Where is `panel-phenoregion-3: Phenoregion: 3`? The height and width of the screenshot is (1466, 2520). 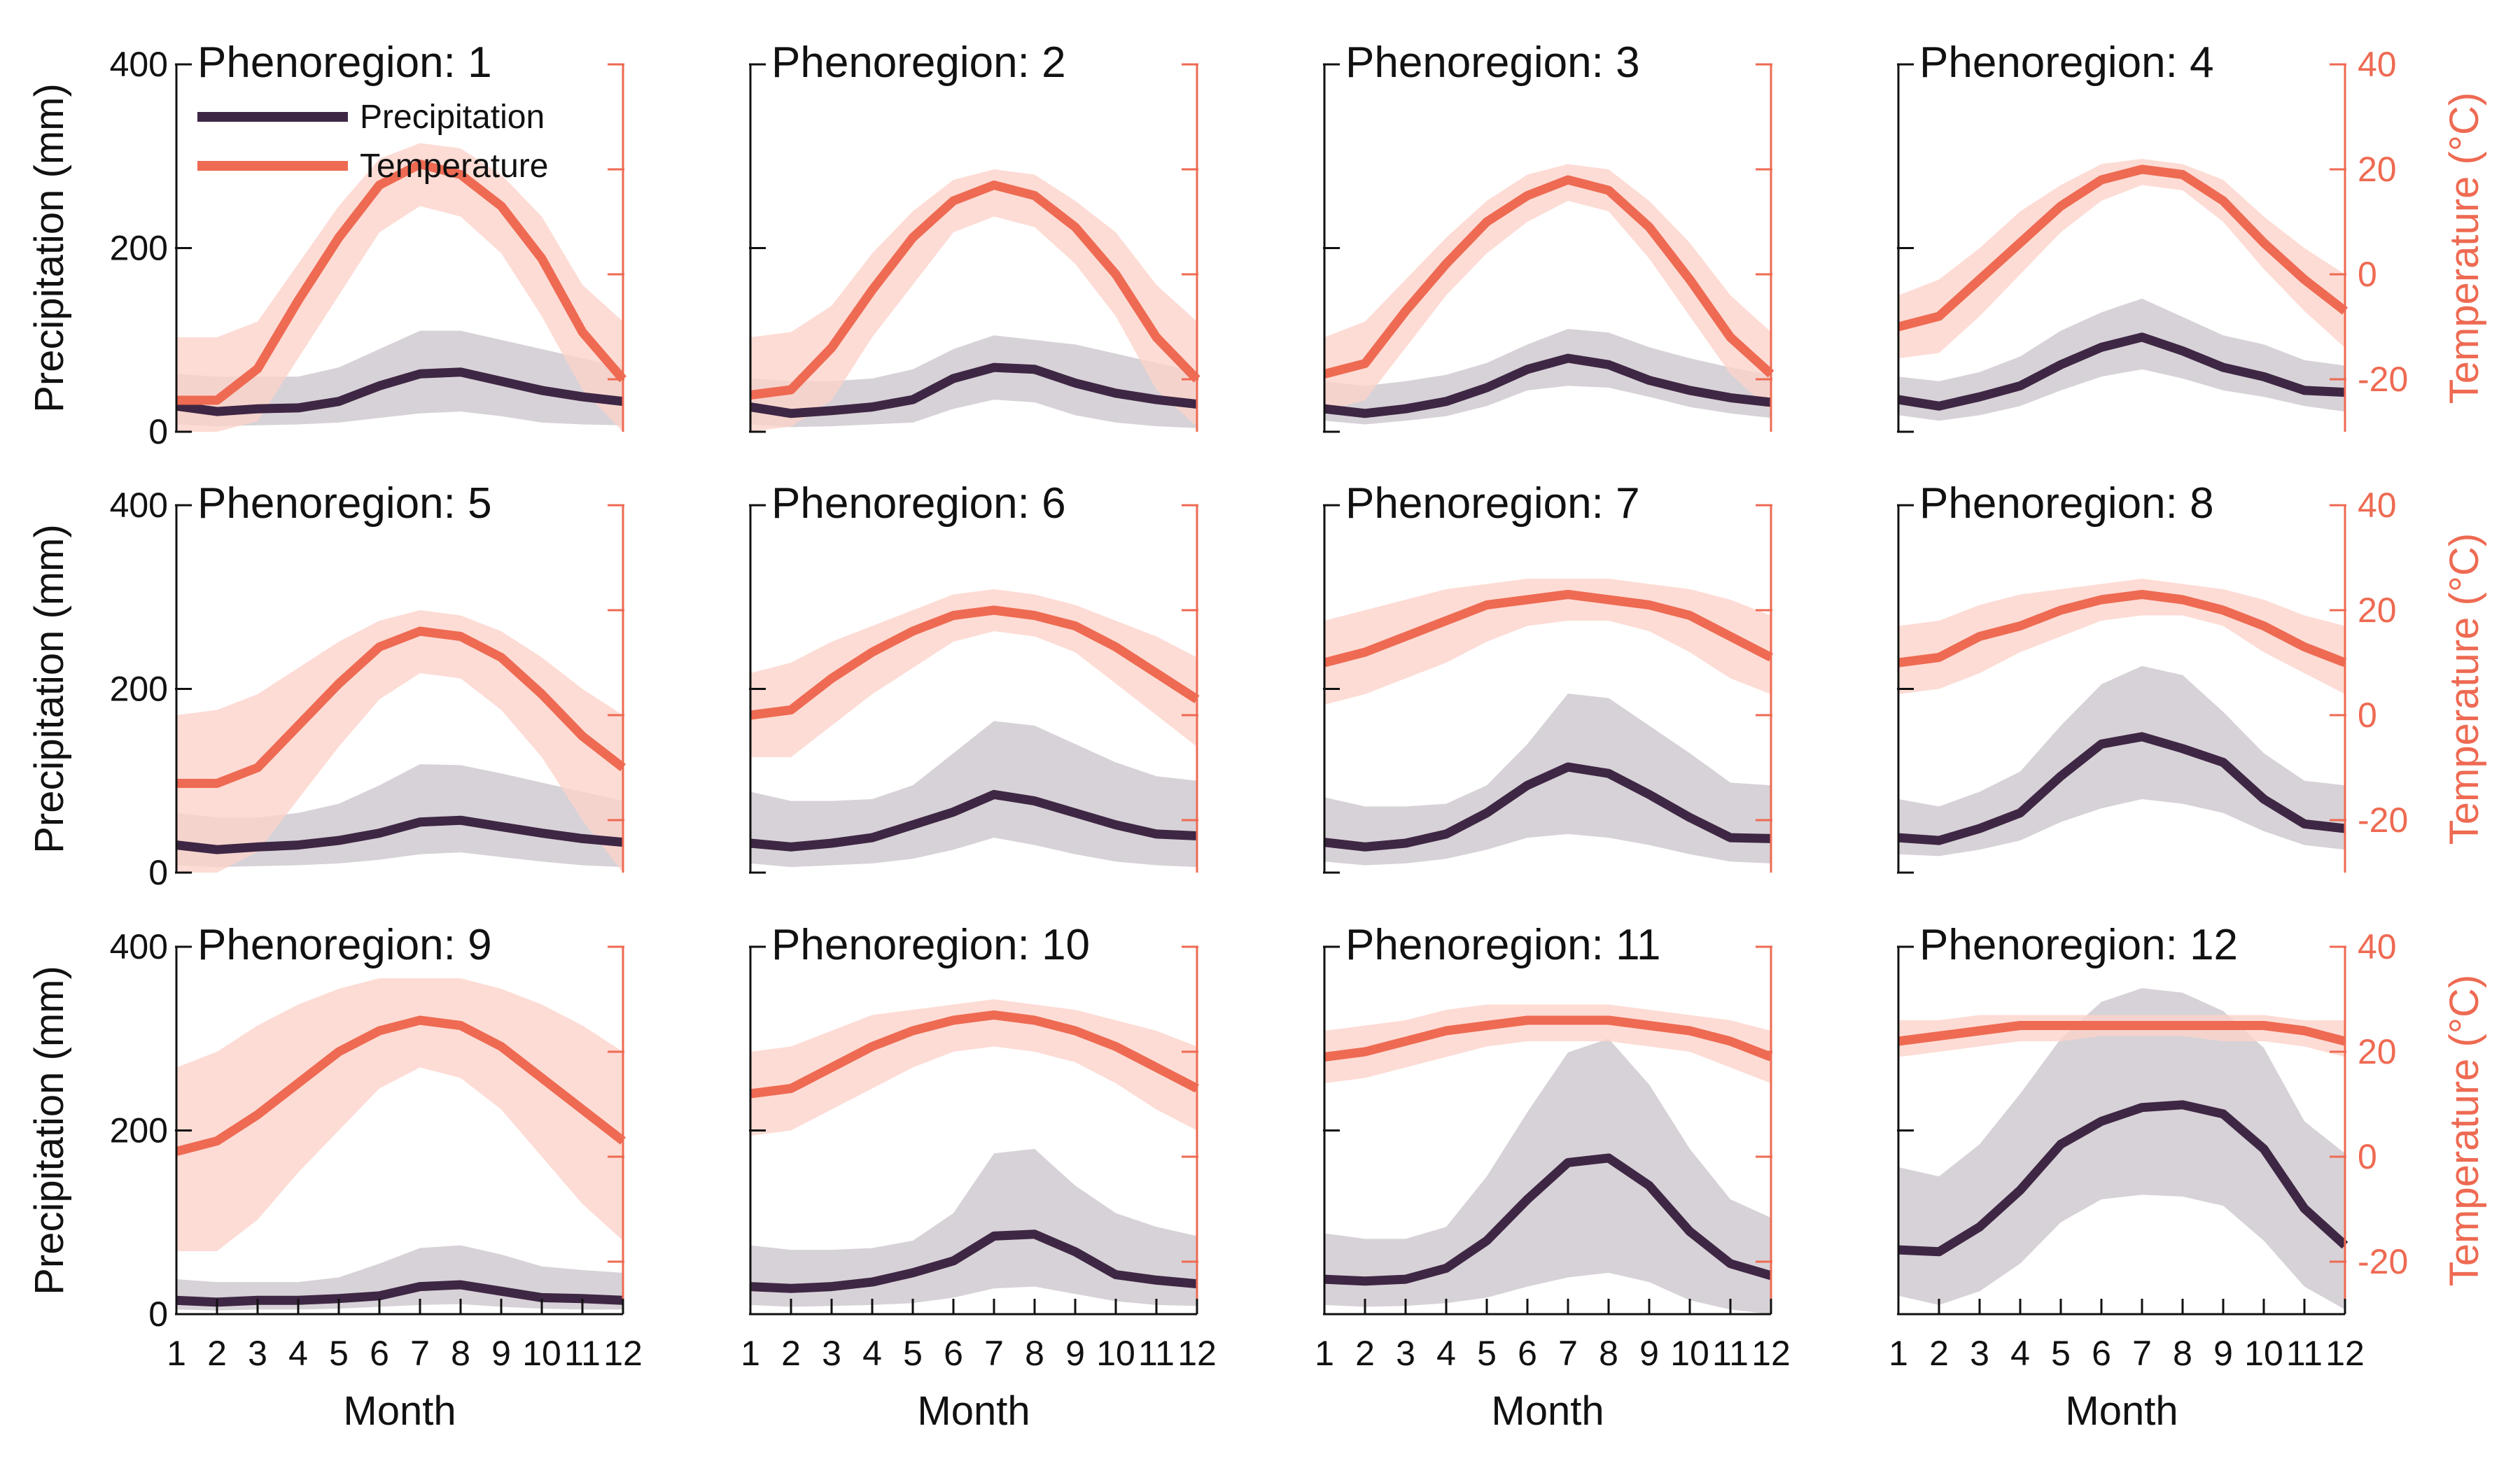
panel-phenoregion-3: Phenoregion: 3 is located at coordinates (1548, 235).